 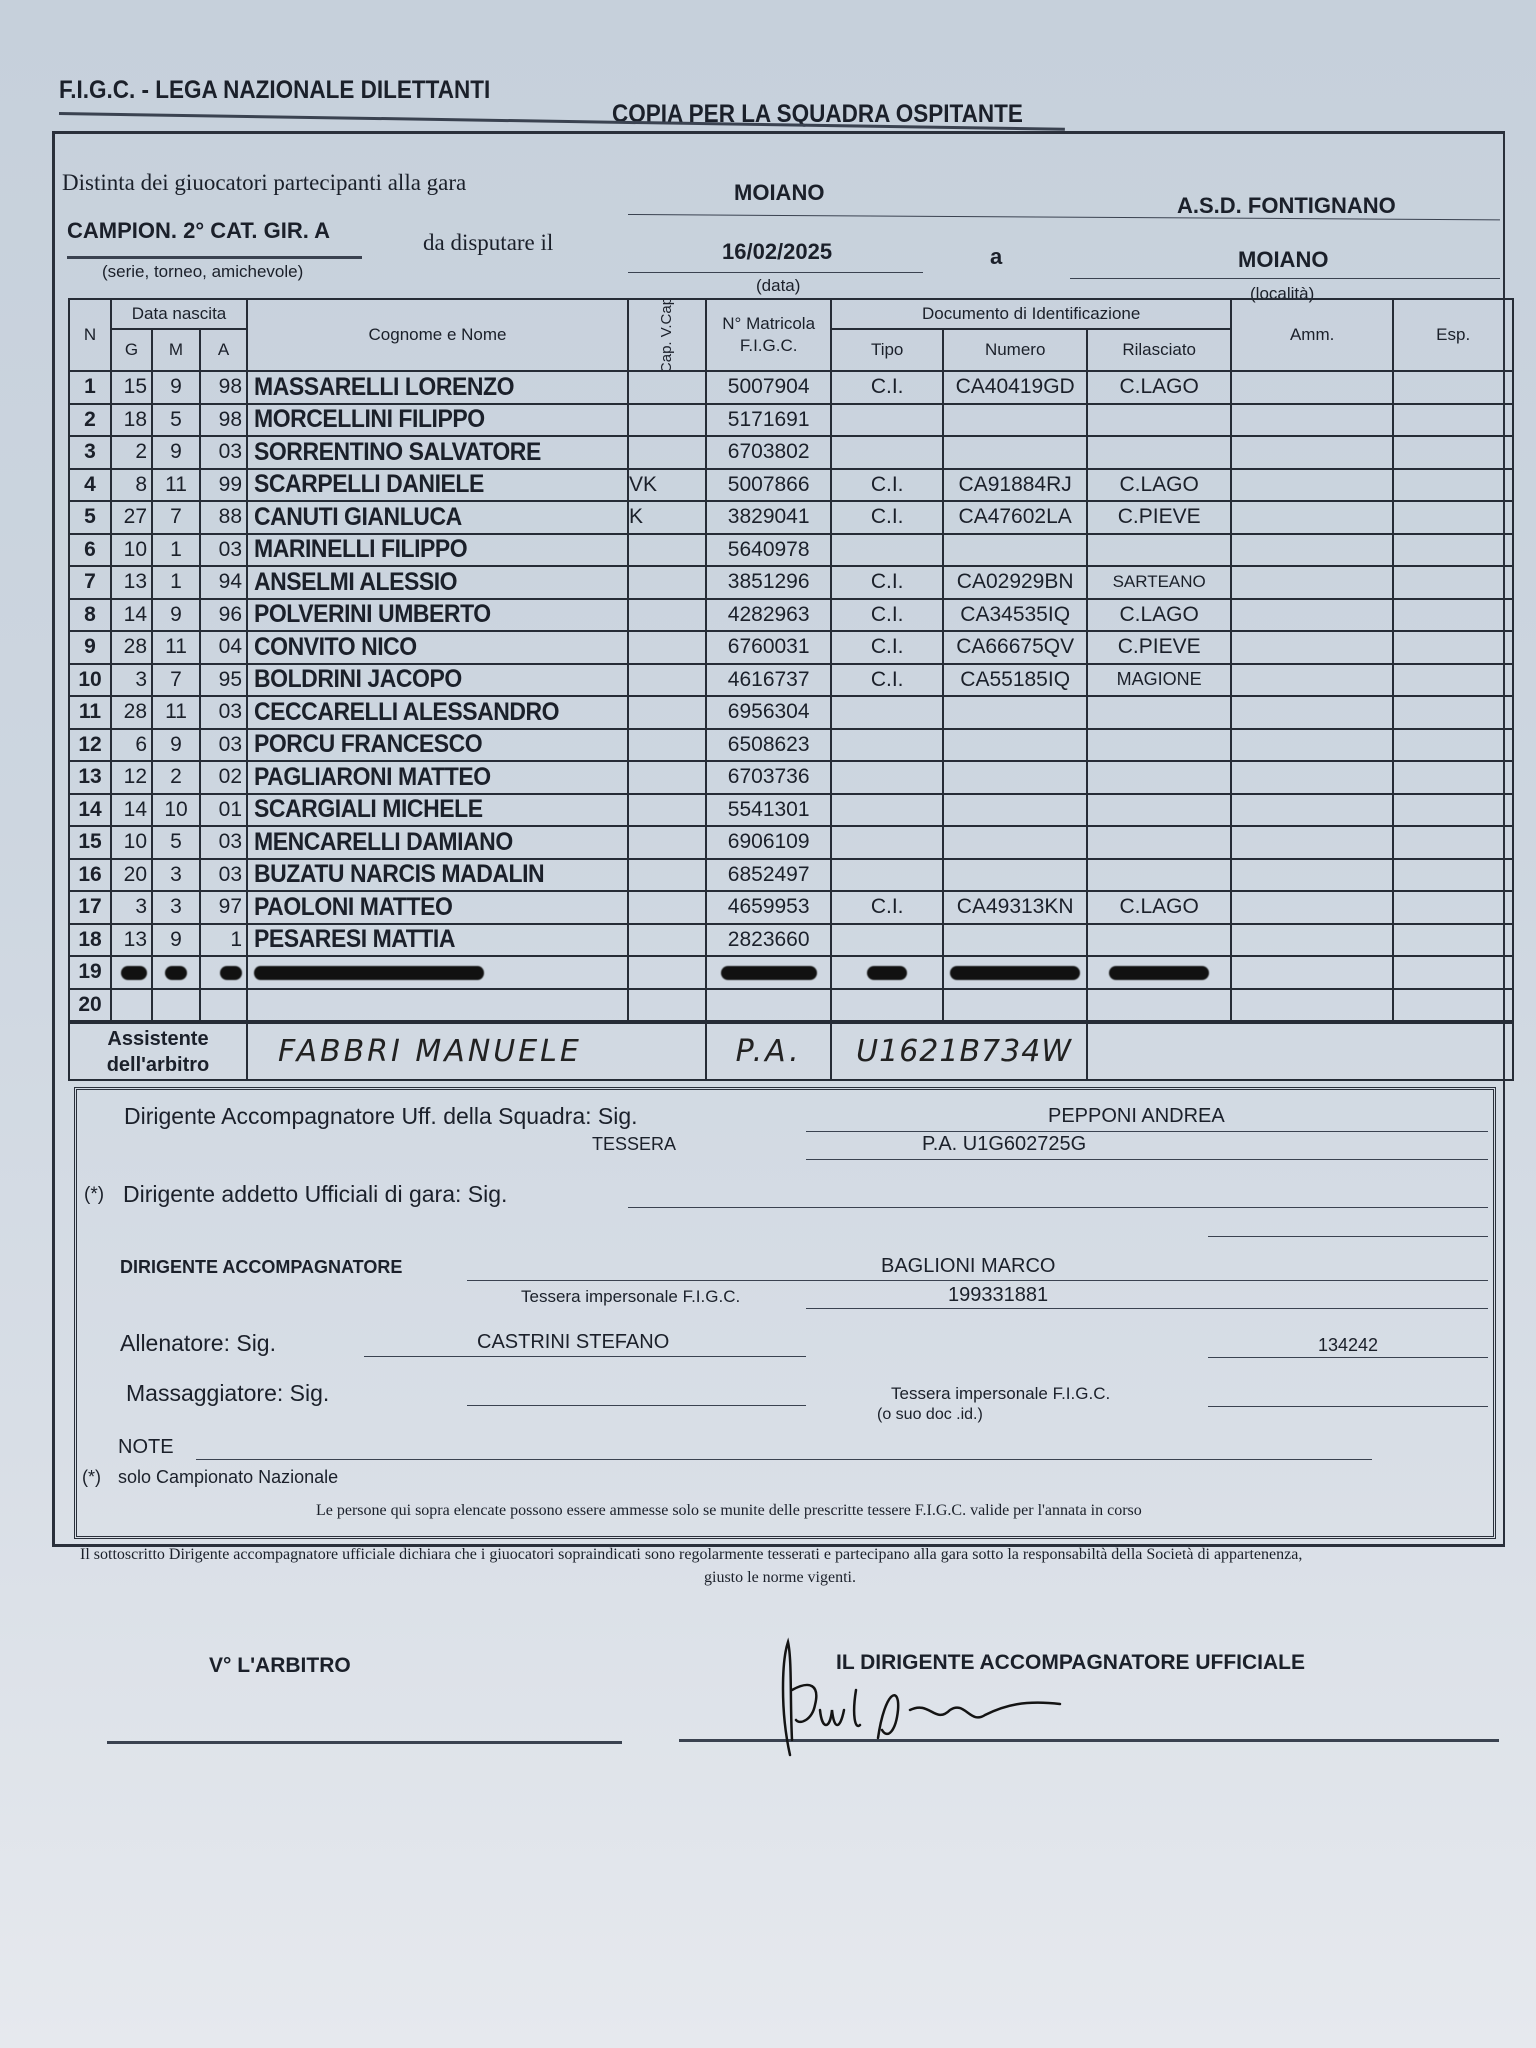 What do you see at coordinates (158, 1064) in the screenshot?
I see `assistant-label-2: dell'arbitro` at bounding box center [158, 1064].